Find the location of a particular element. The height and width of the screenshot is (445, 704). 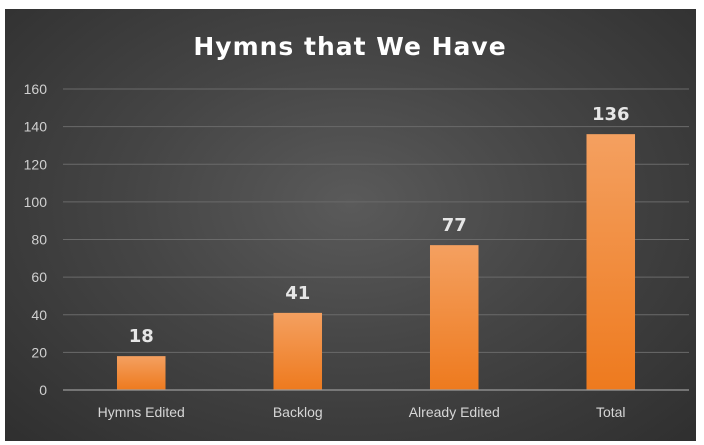

y-tick-label: 60 is located at coordinates (39, 277).